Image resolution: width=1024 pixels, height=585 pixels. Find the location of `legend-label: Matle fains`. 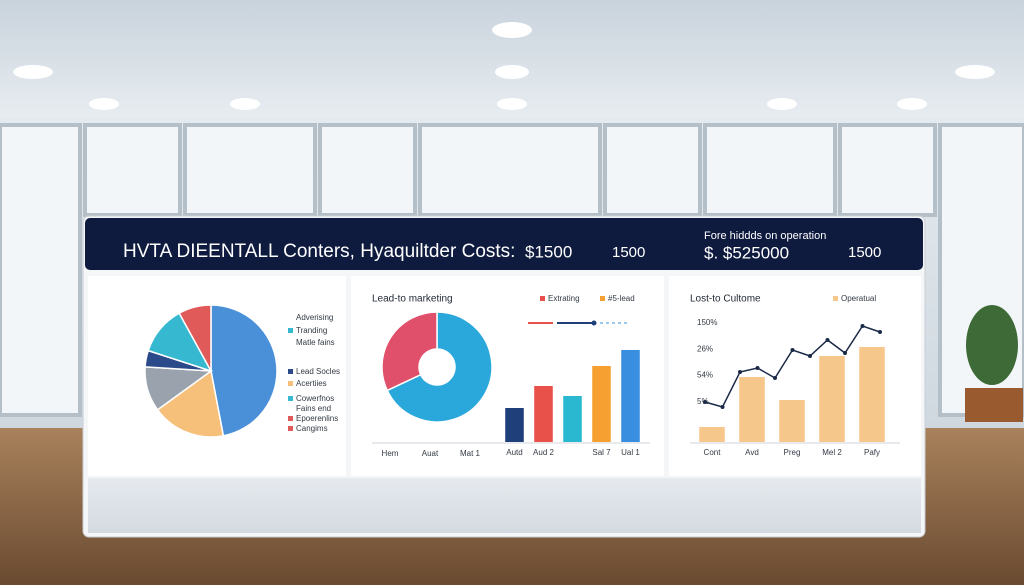

legend-label: Matle fains is located at coordinates (315, 342).